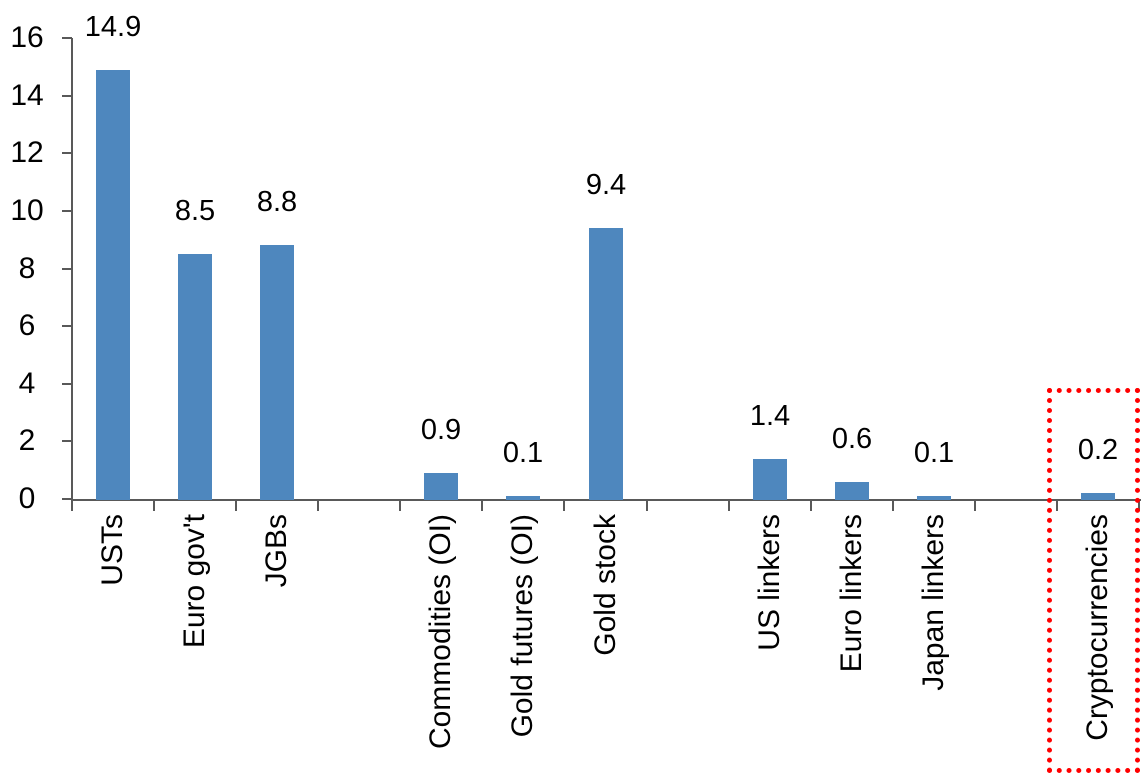 The height and width of the screenshot is (780, 1146). Describe the element at coordinates (606, 364) in the screenshot. I see `bar-gold-stock` at that location.